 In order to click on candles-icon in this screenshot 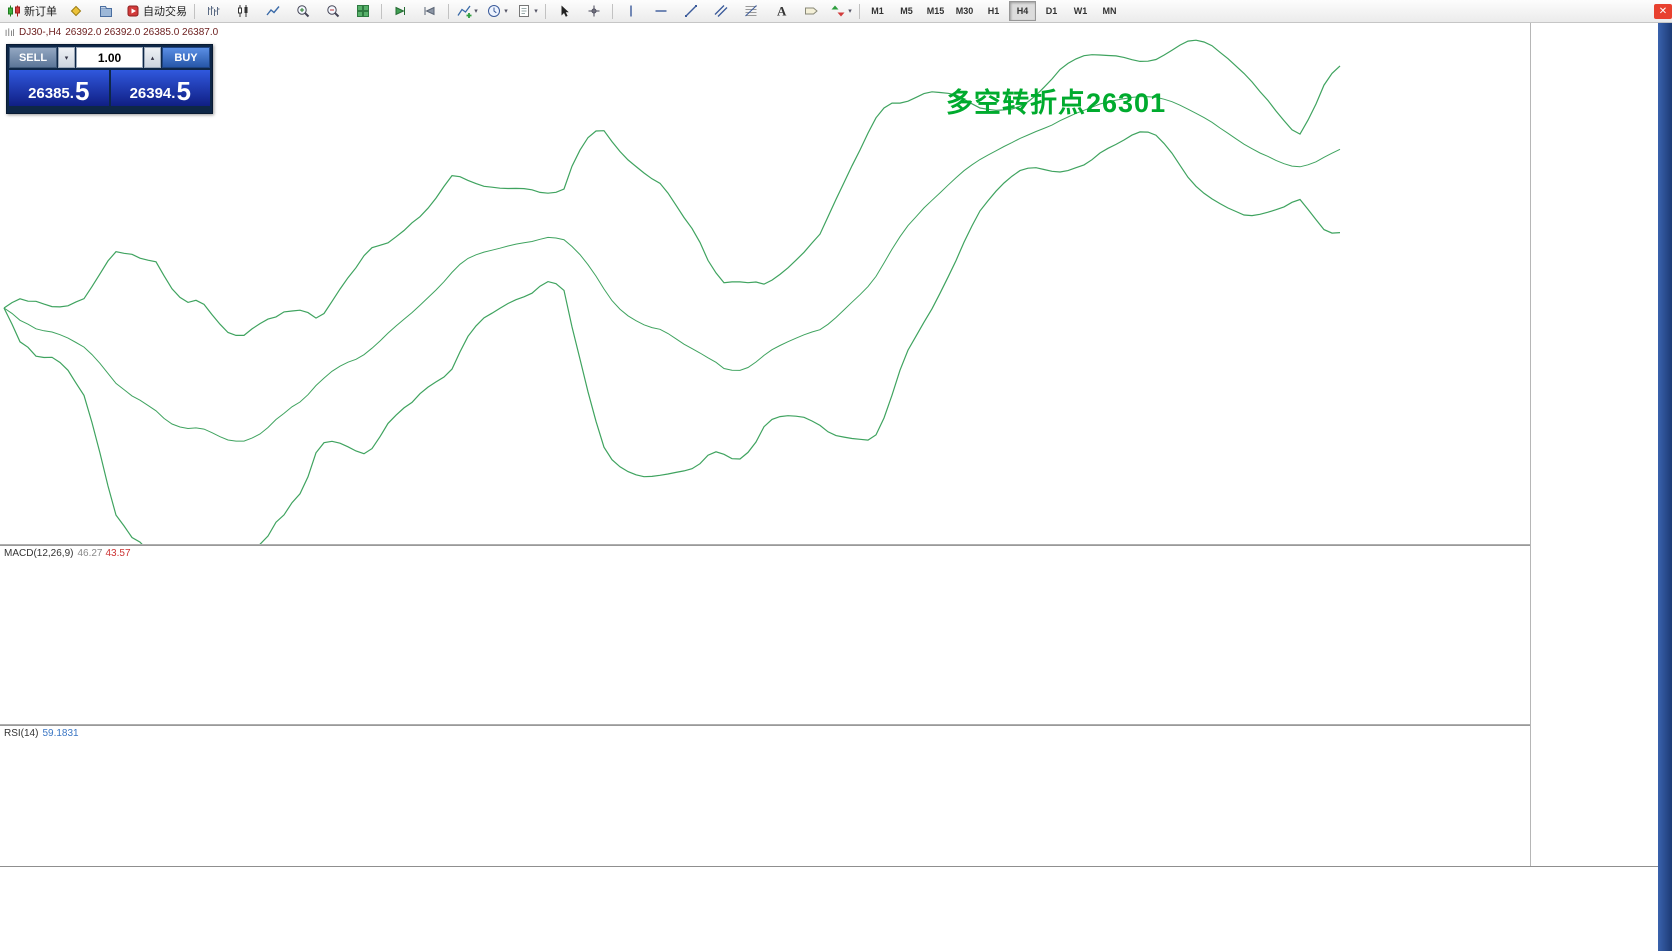, I will do `click(243, 11)`.